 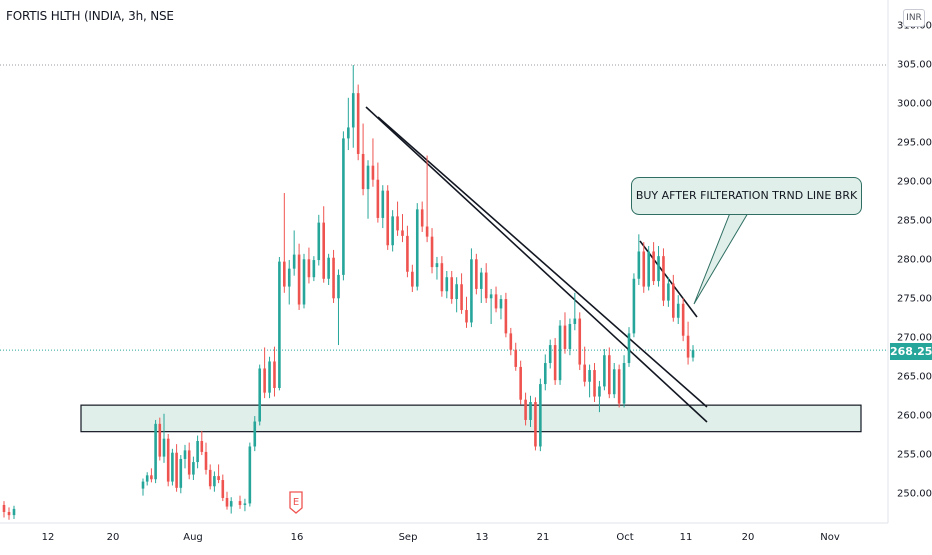 What do you see at coordinates (686, 537) in the screenshot?
I see `x-tick-label: 11` at bounding box center [686, 537].